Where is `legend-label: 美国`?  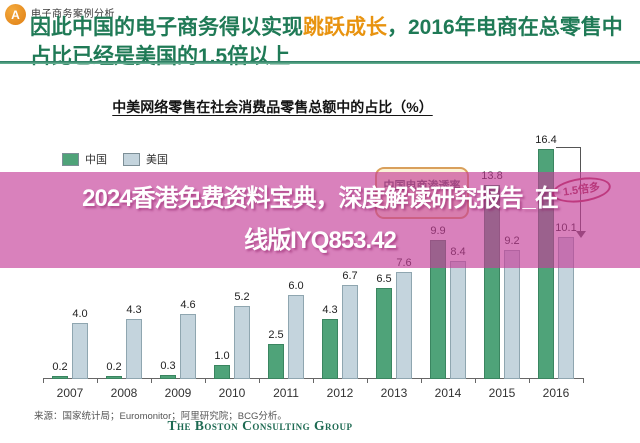
legend-label: 美国 is located at coordinates (157, 160).